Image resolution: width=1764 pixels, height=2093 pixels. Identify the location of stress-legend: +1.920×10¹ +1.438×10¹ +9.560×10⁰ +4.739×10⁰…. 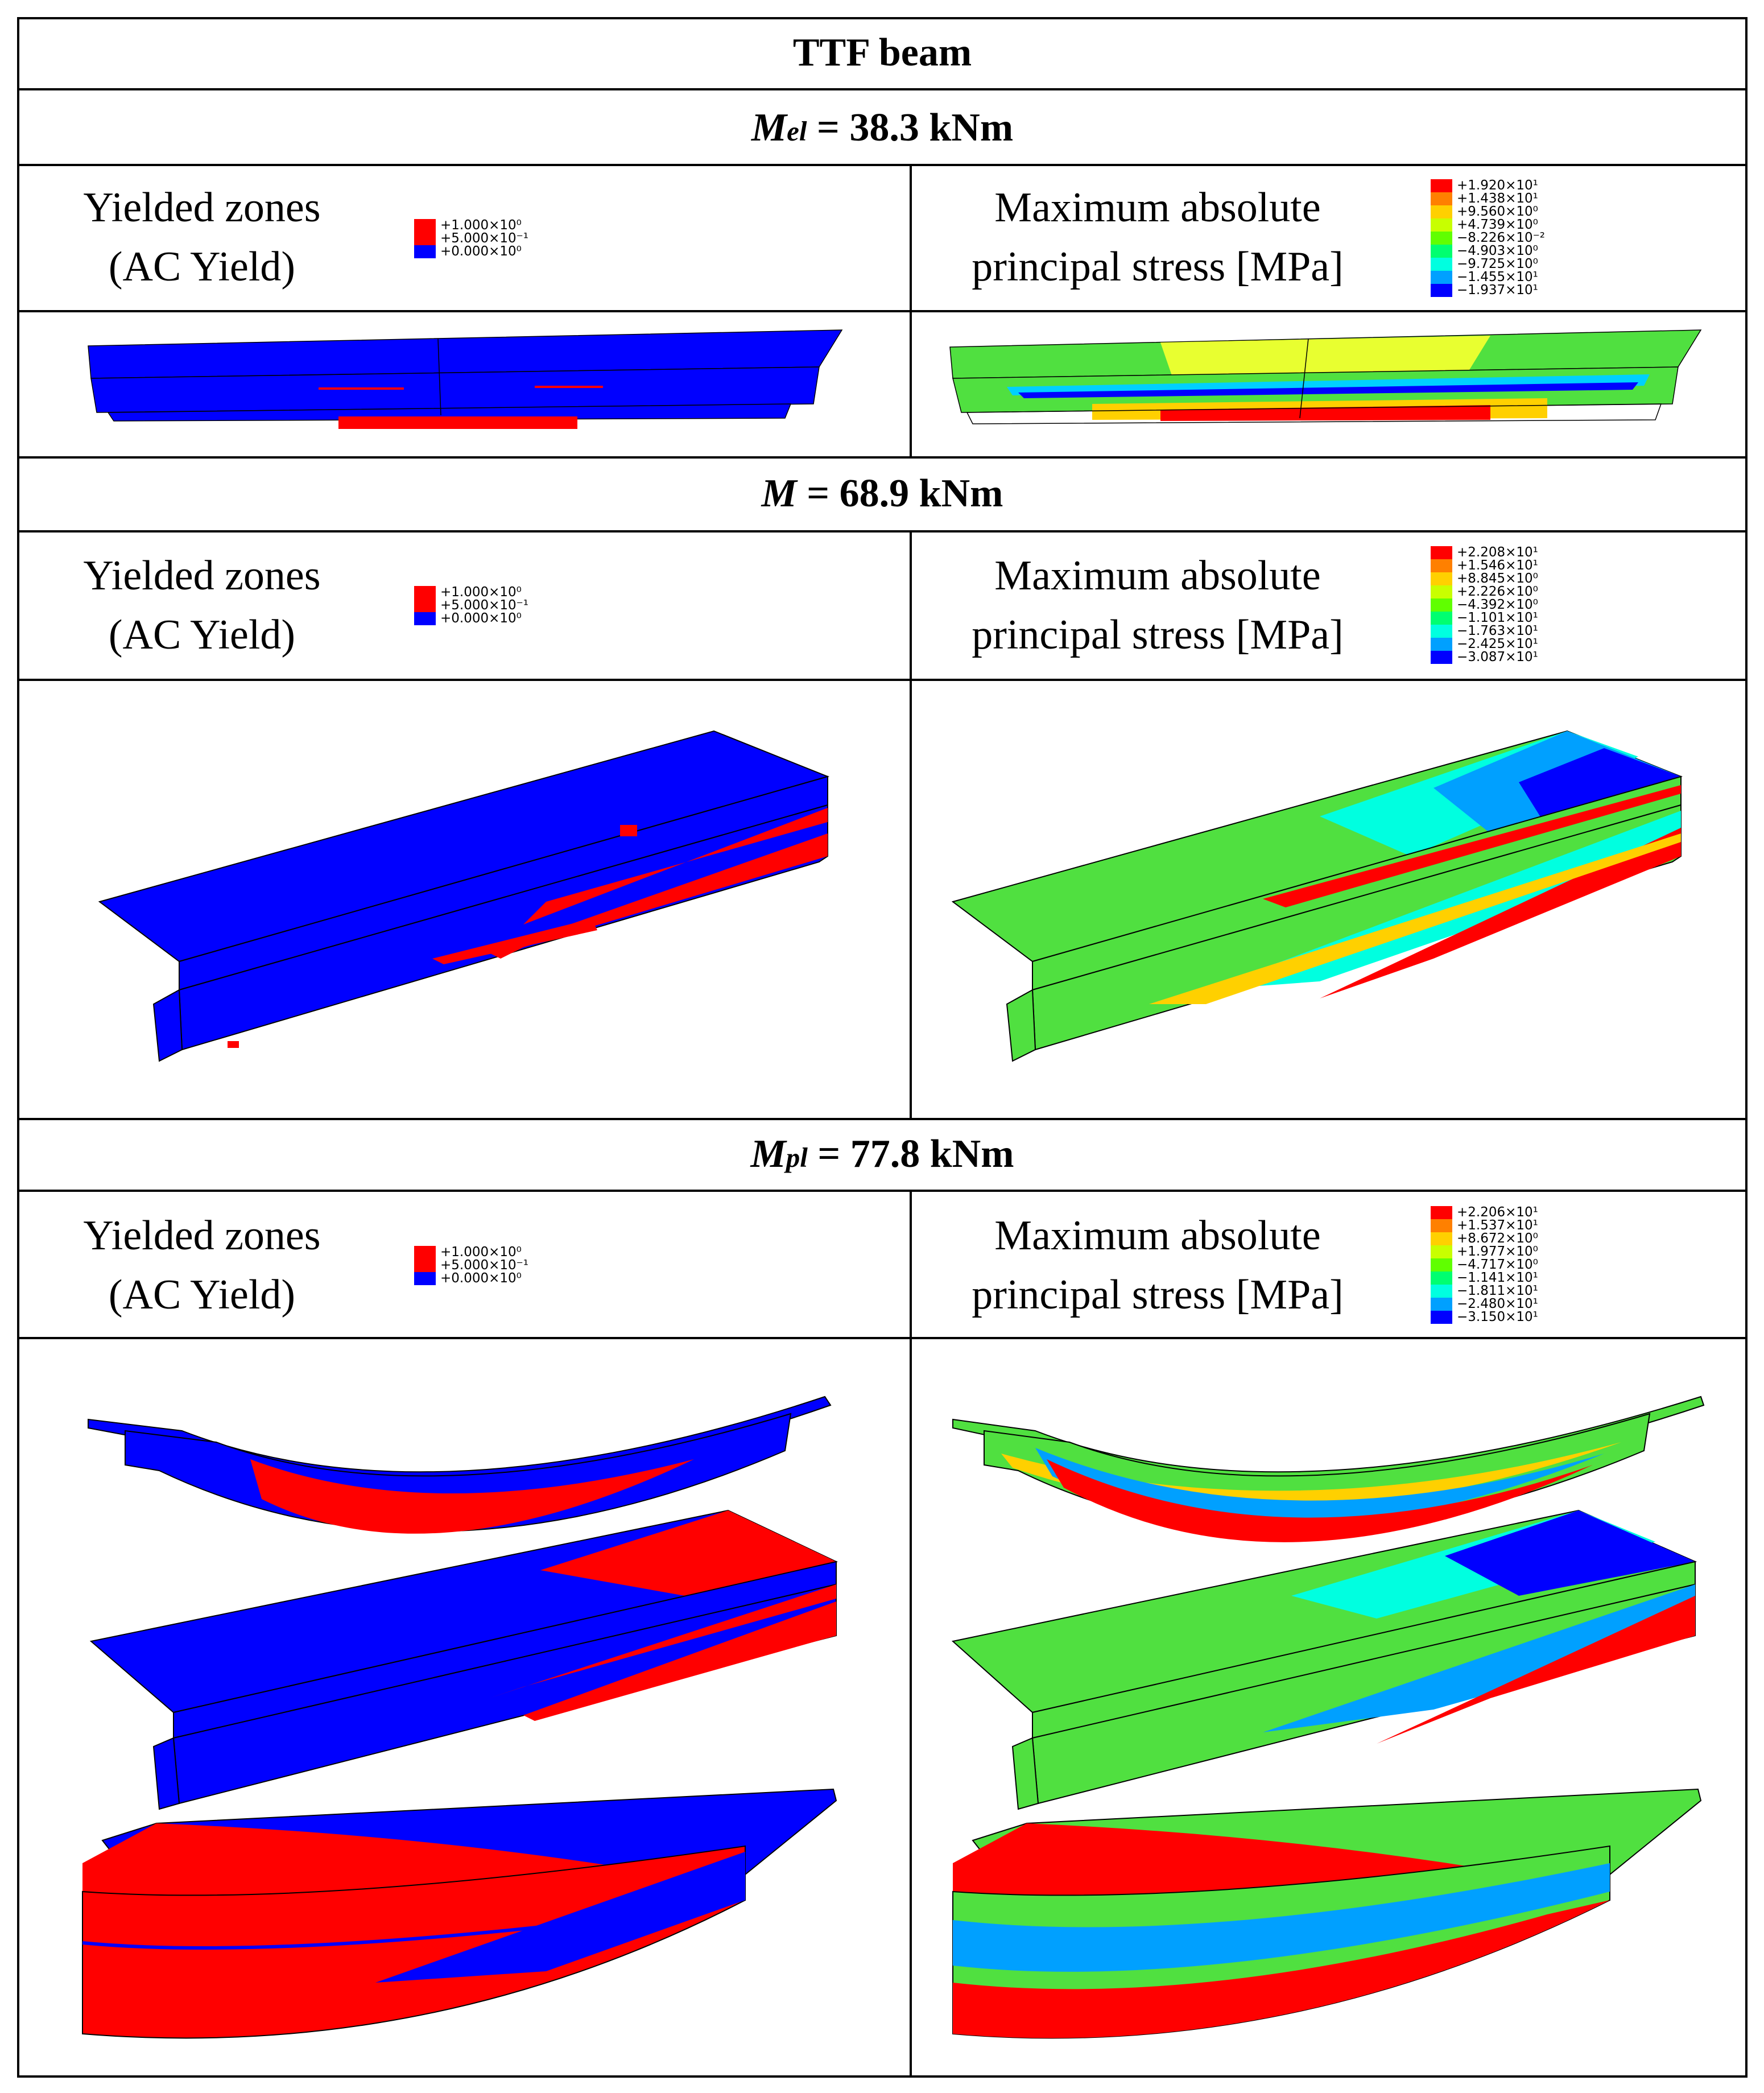
(1488, 238).